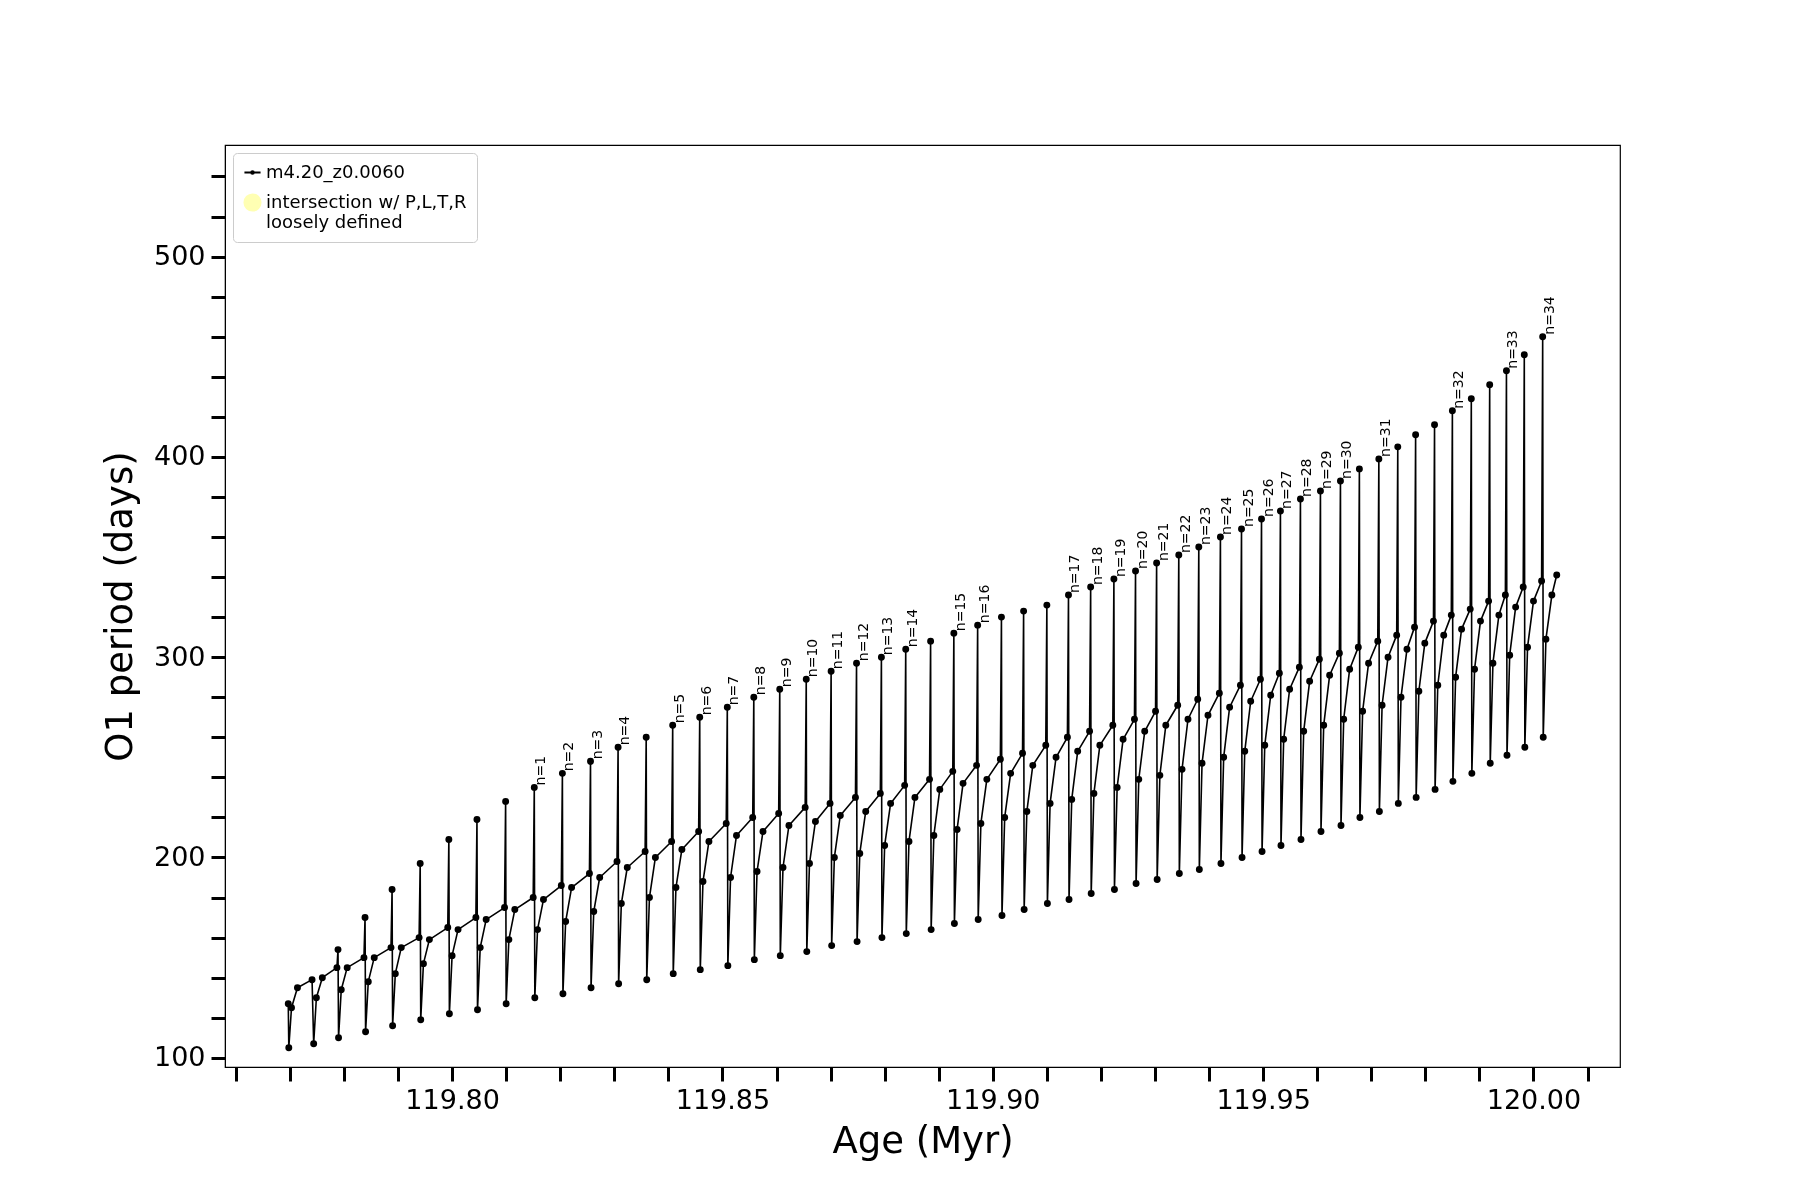 This screenshot has height=1200, width=1800. Describe the element at coordinates (733, 690) in the screenshot. I see `annotation: n=7` at that location.